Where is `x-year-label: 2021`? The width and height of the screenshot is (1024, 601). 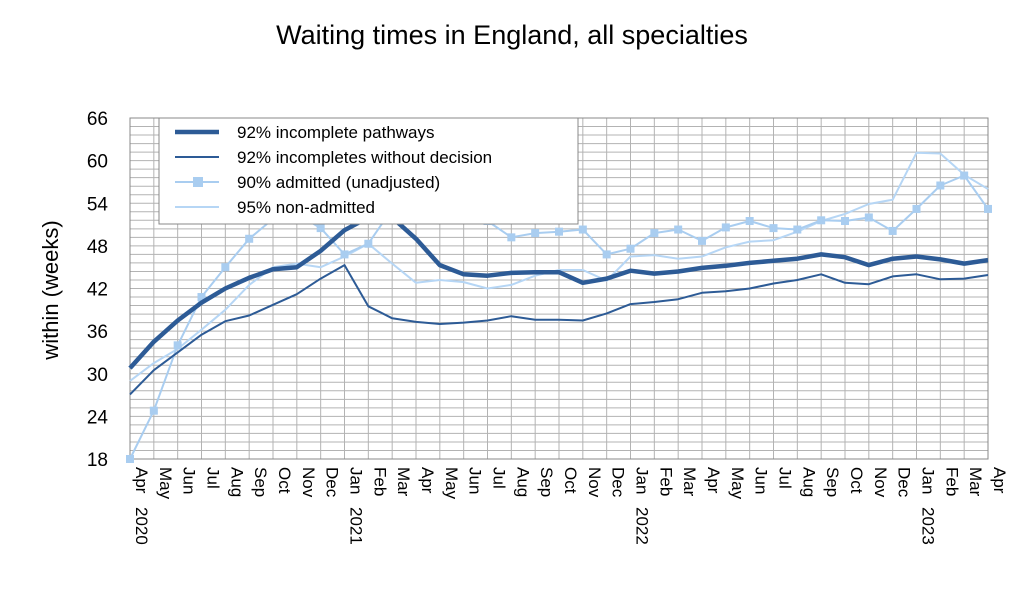 x-year-label: 2021 is located at coordinates (356, 526).